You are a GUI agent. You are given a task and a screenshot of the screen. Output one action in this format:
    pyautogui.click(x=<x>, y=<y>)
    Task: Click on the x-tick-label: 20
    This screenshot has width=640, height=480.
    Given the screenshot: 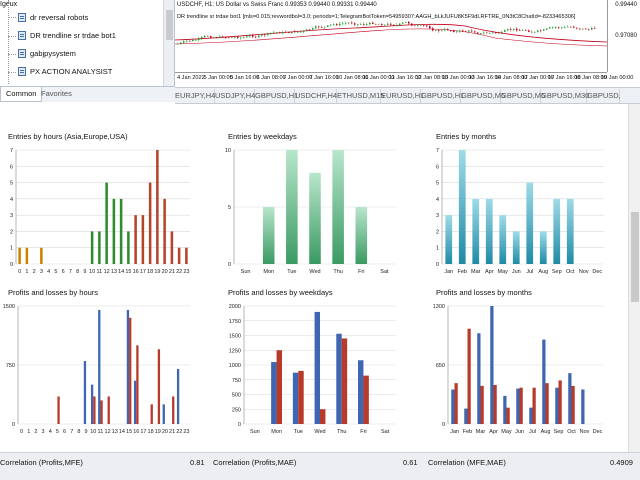 What is the action you would take?
    pyautogui.click(x=165, y=432)
    